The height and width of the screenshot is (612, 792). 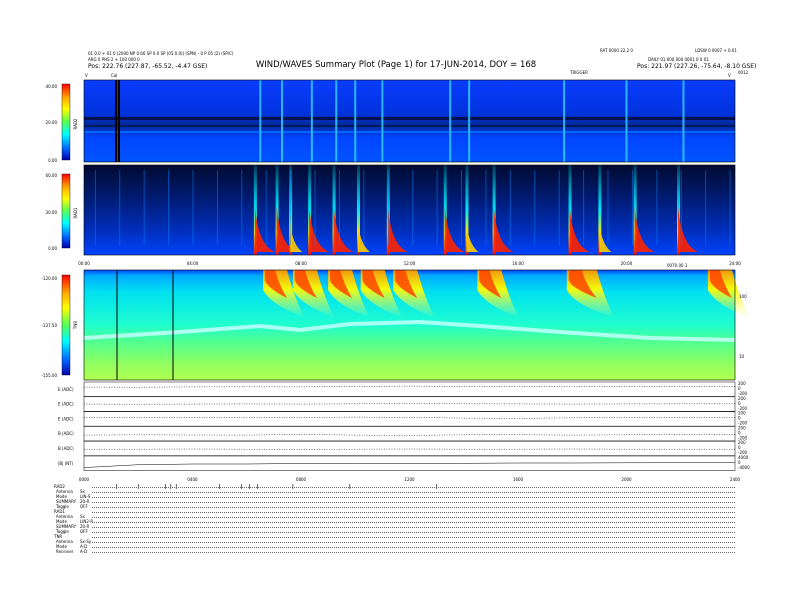 What do you see at coordinates (52, 212) in the screenshot?
I see `rad1-tick: 30.00` at bounding box center [52, 212].